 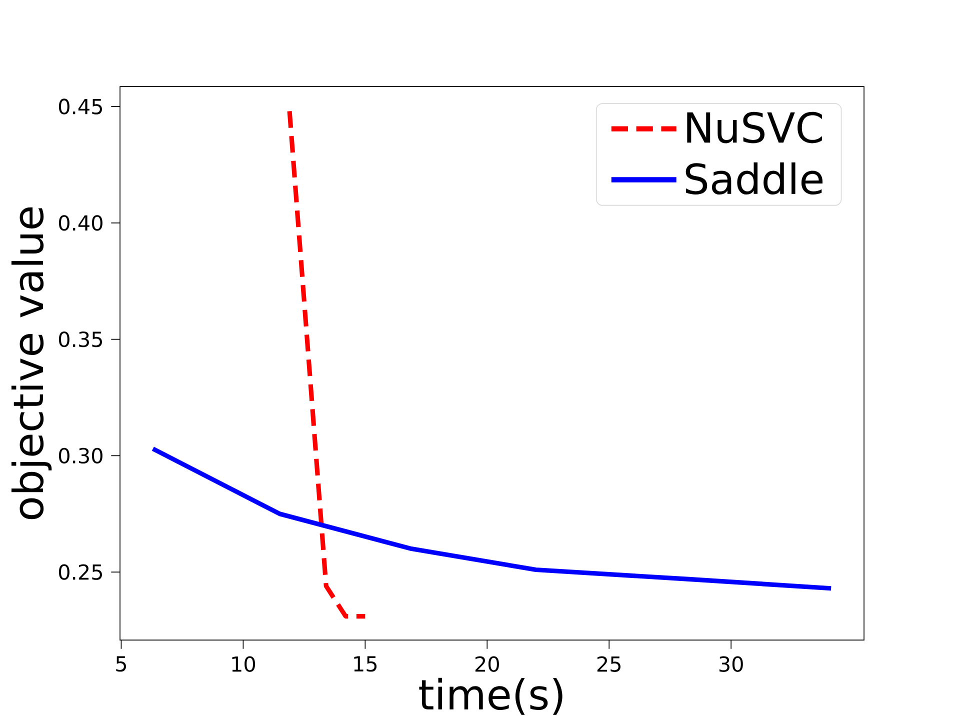 I want to click on x-tick-label: 30, so click(x=731, y=664).